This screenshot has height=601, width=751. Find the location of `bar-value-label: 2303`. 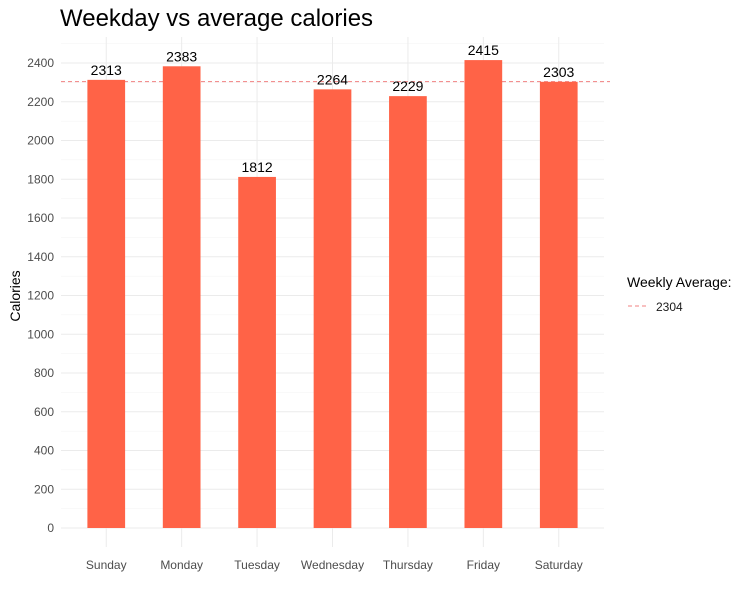

bar-value-label: 2303 is located at coordinates (558, 72).